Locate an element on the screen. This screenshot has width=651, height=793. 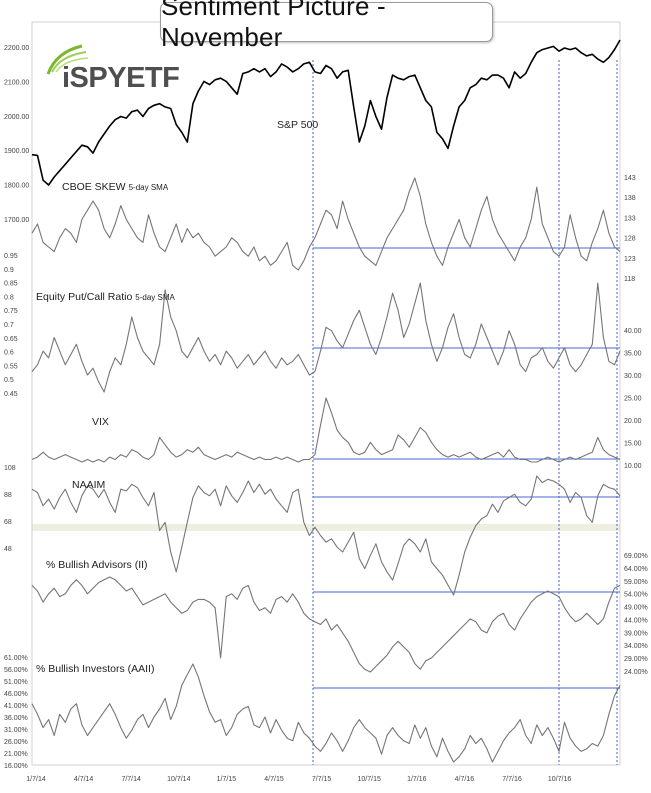
x-tick-label: 10/7/14 is located at coordinates (178, 779).